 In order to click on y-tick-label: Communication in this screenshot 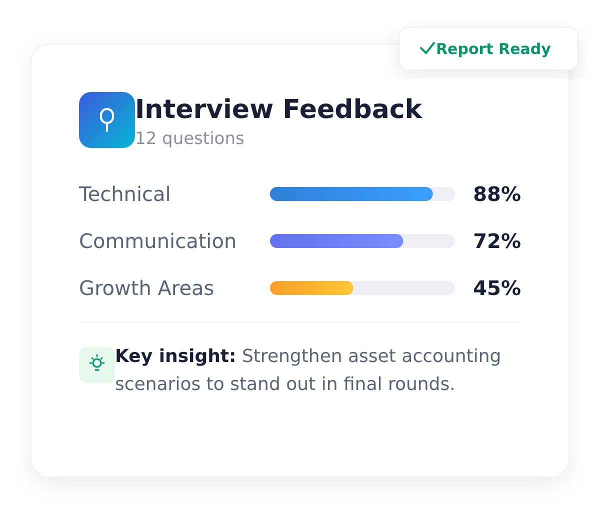, I will do `click(158, 241)`.